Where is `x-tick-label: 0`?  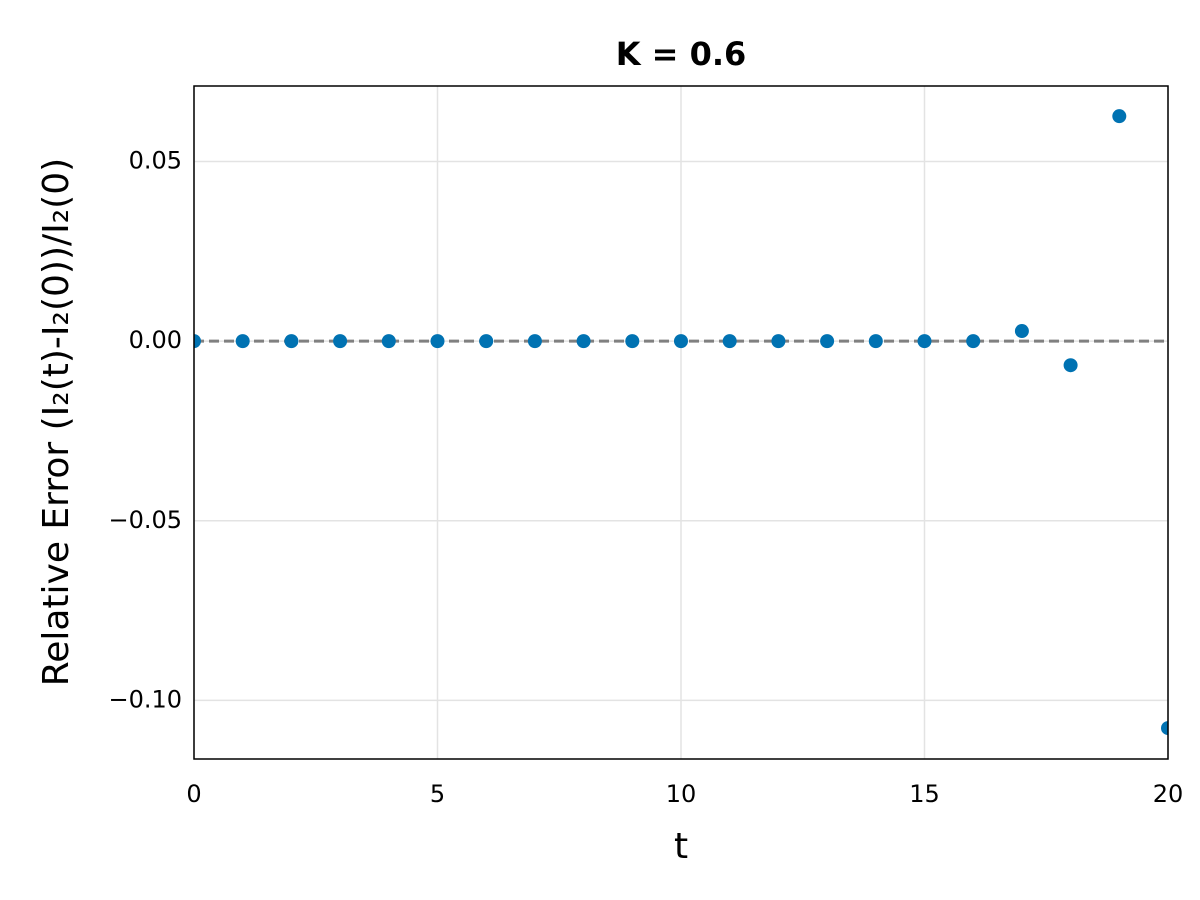 x-tick-label: 0 is located at coordinates (193, 794).